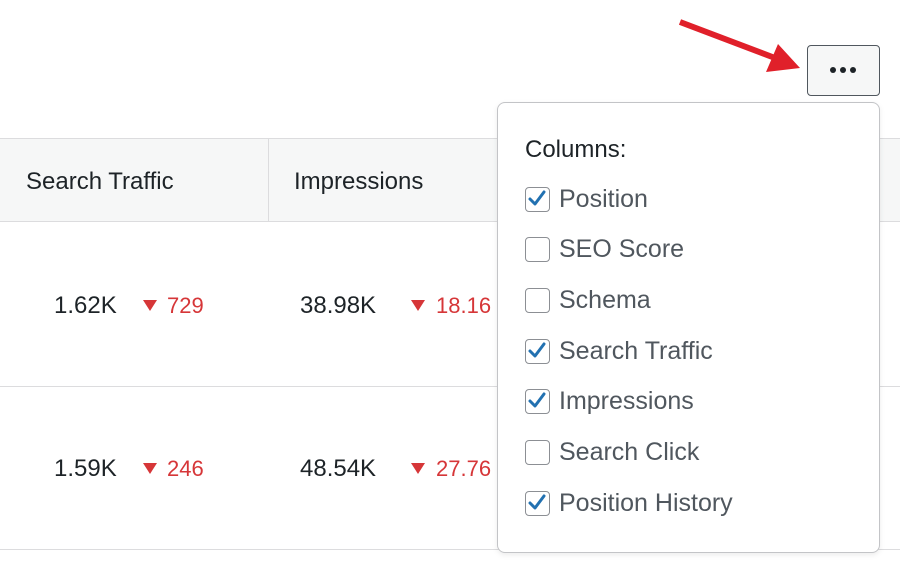 The image size is (900, 577). Describe the element at coordinates (622, 249) in the screenshot. I see `option-label: SEO Score` at that location.